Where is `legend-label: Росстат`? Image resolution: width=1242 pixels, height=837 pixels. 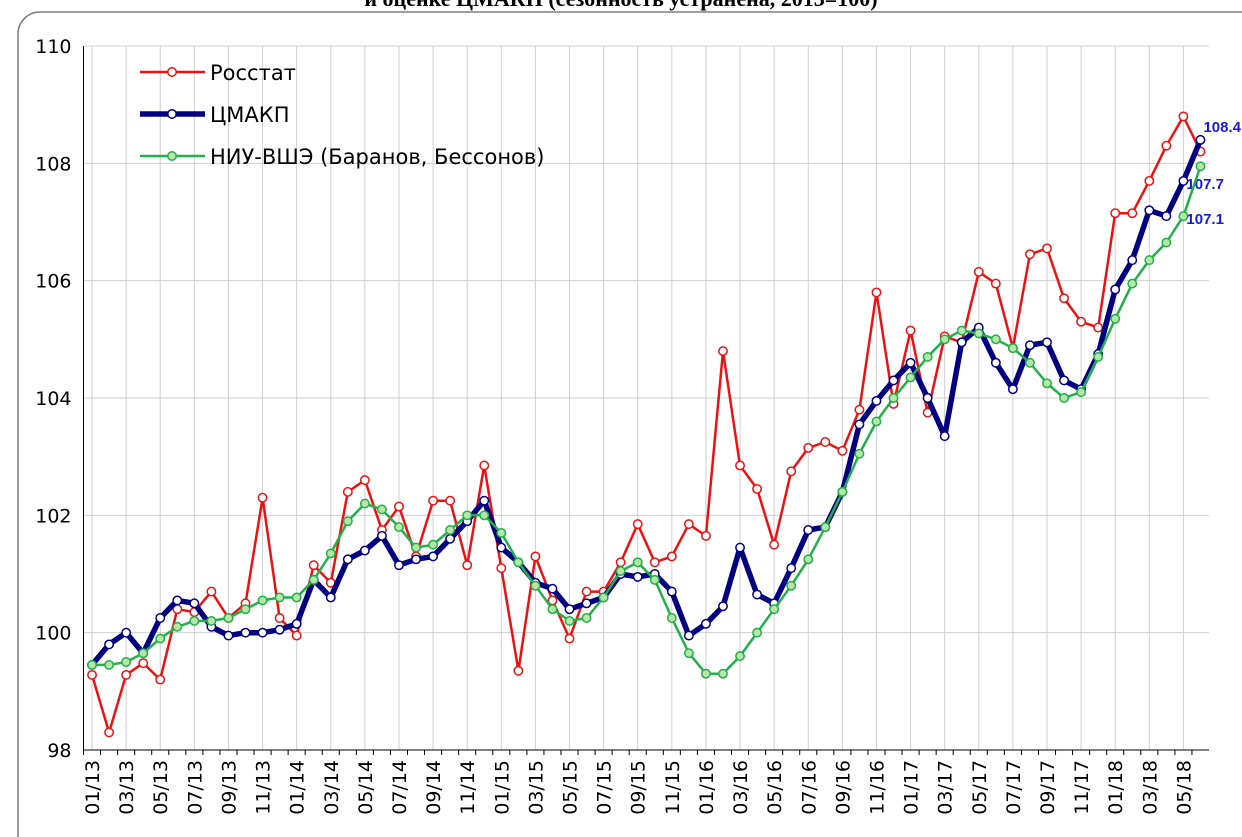 legend-label: Росстат is located at coordinates (253, 73).